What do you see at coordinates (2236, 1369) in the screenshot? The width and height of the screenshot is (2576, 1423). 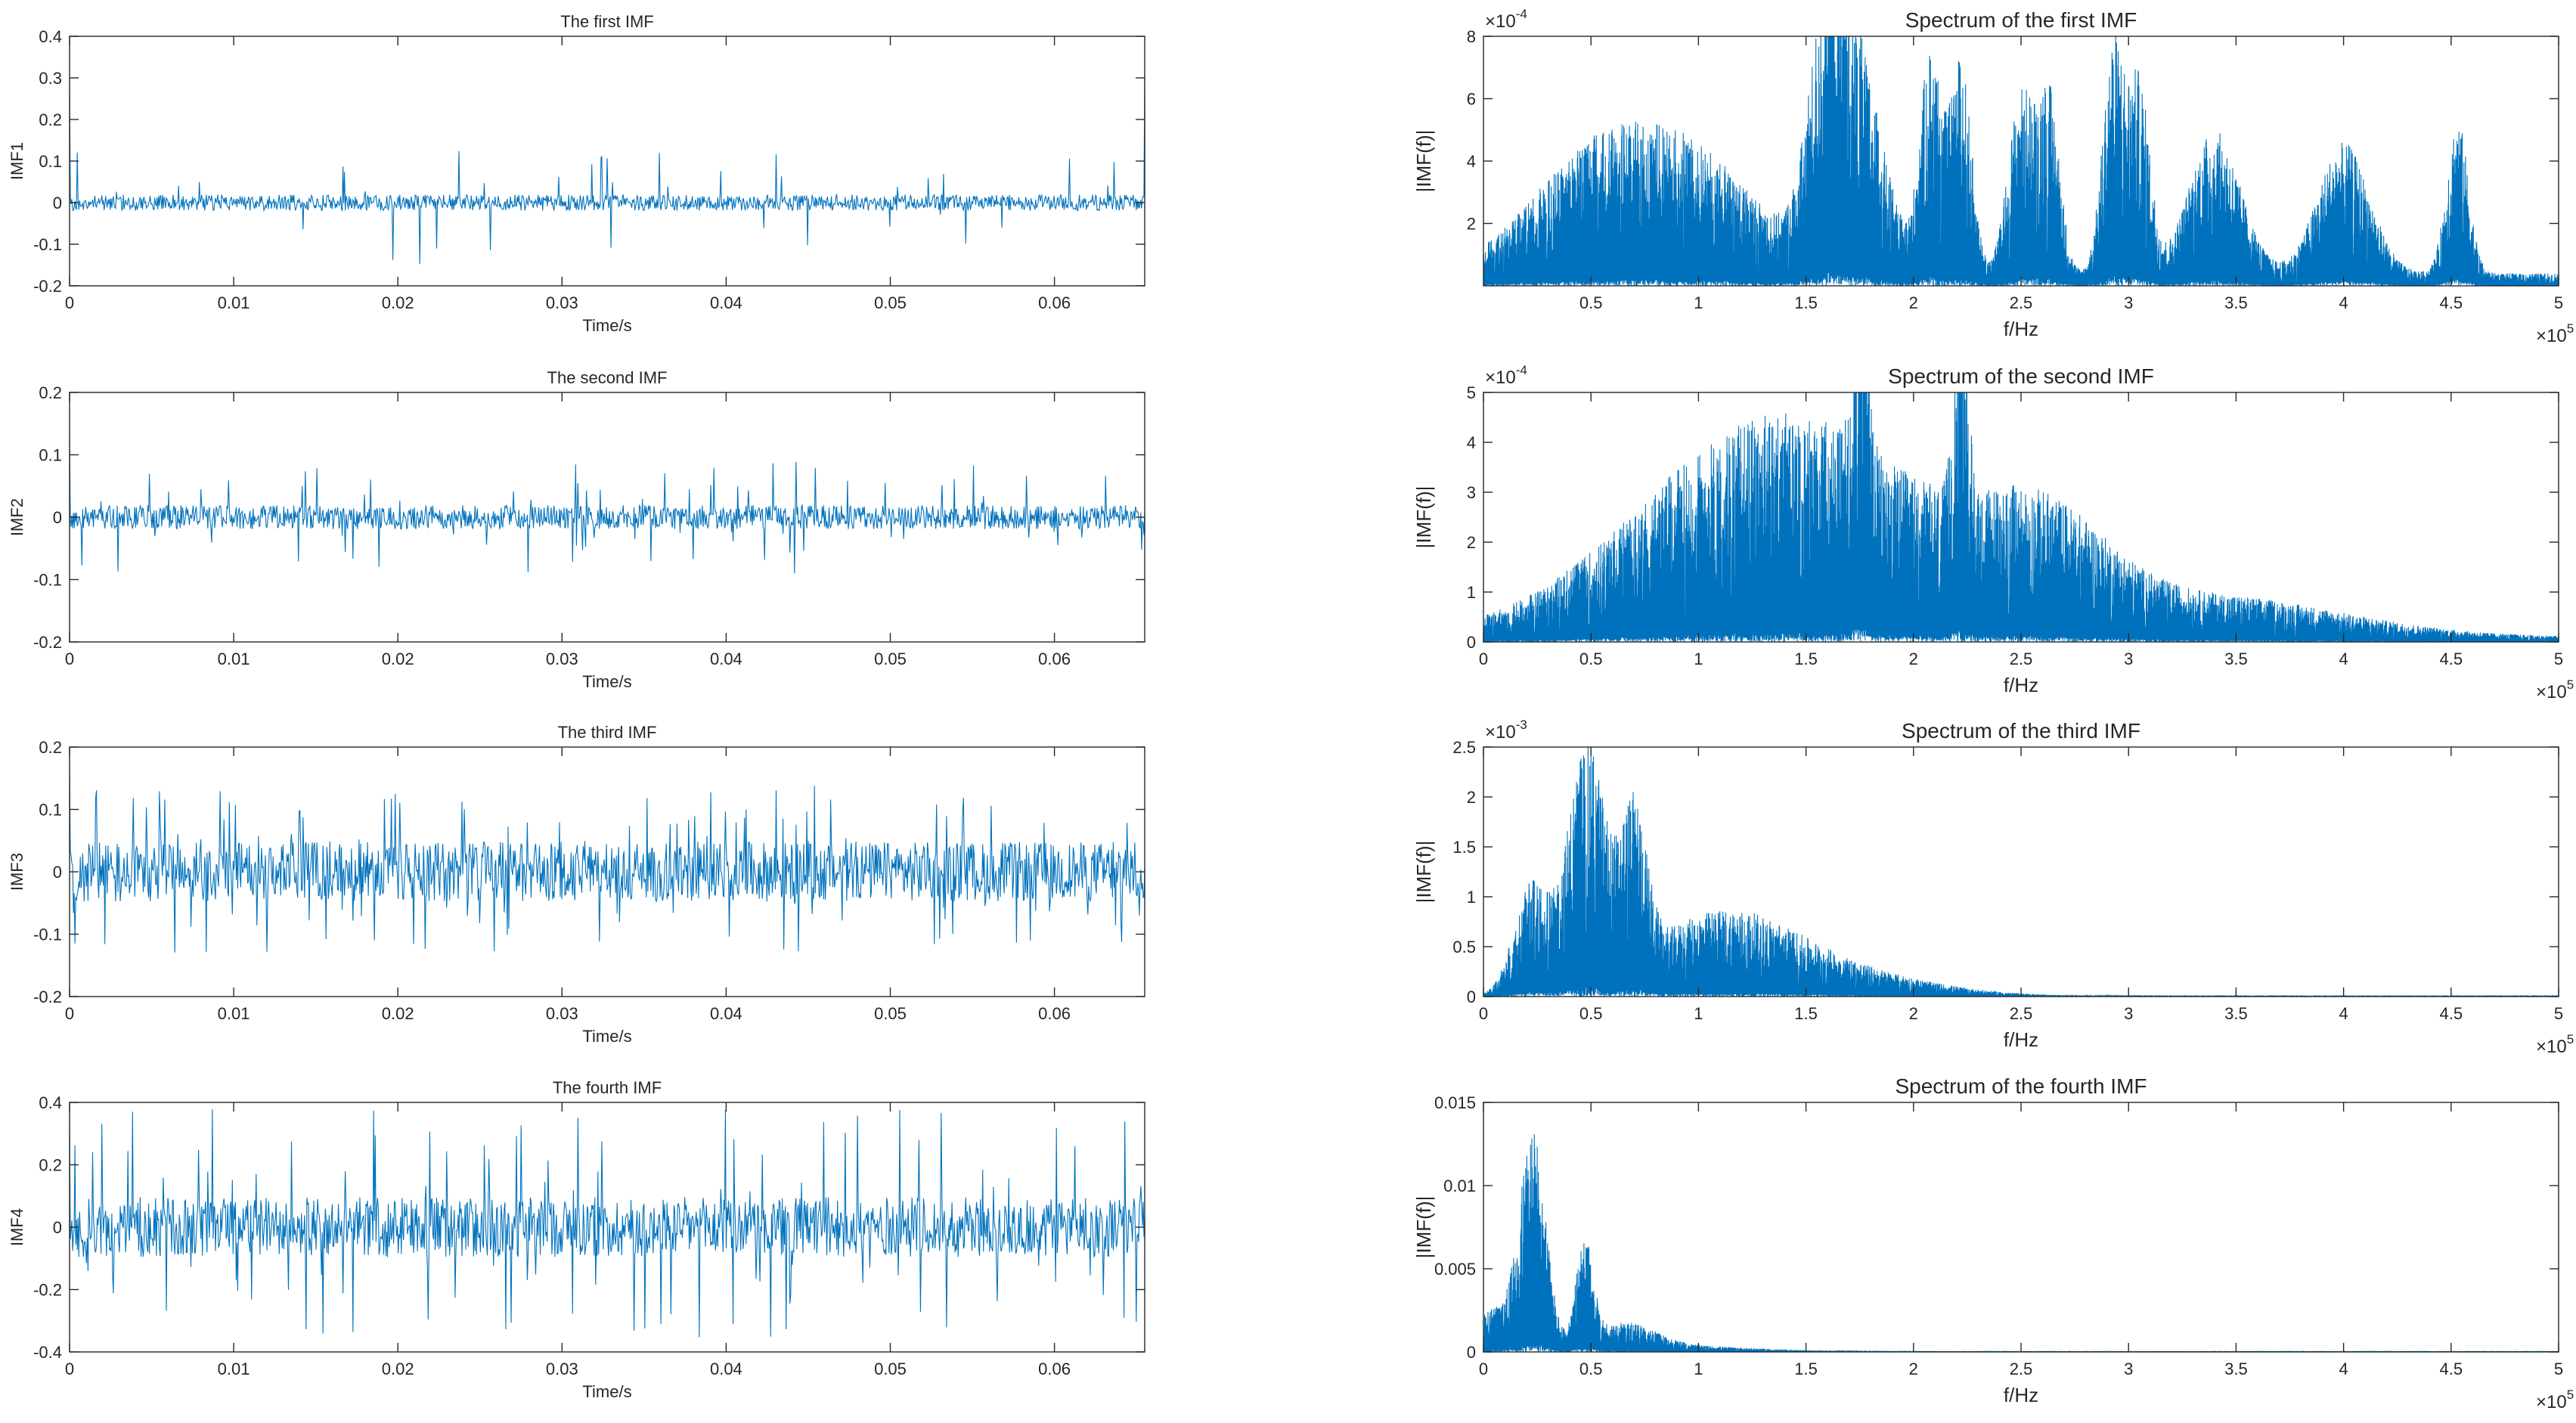 I see `imf4-spectrum-xtick-label: 3.5` at bounding box center [2236, 1369].